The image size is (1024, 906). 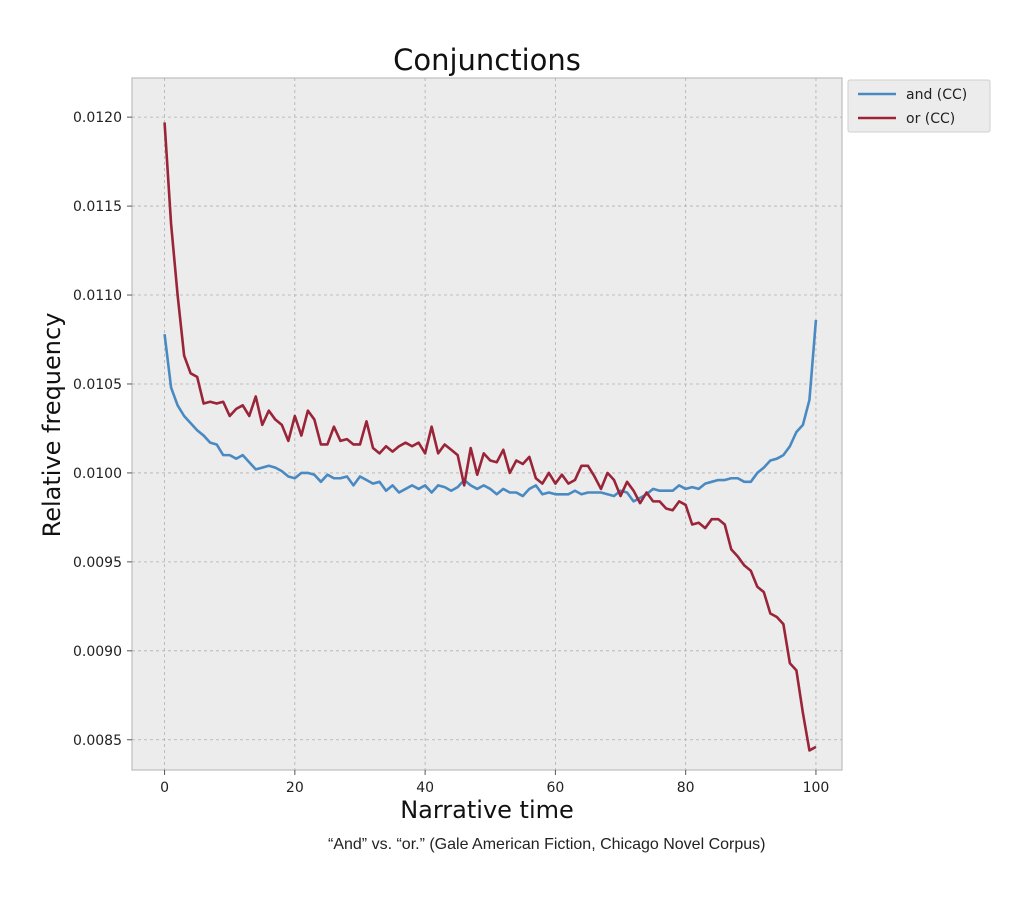 I want to click on y-tick-label: 0.0100, so click(x=97, y=474).